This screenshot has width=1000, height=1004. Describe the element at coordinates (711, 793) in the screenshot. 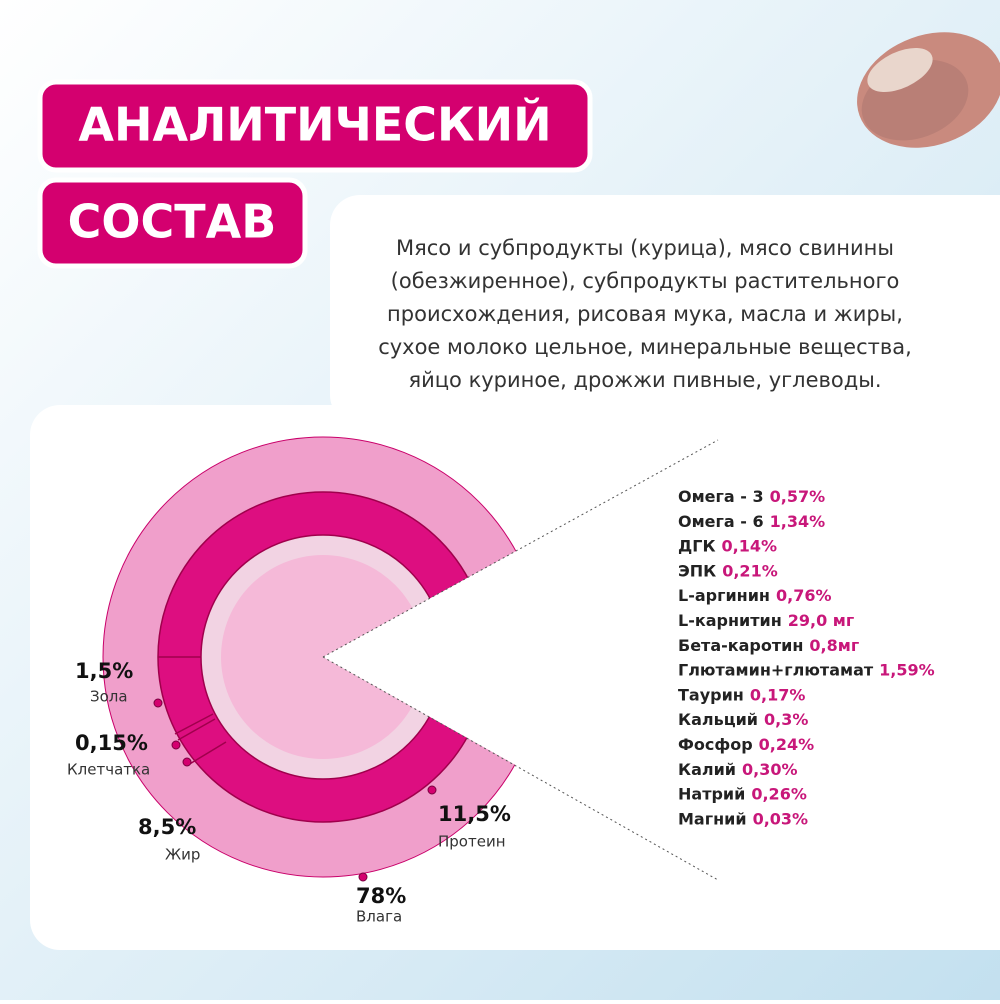

I see `nutrient-name: Натрий` at that location.